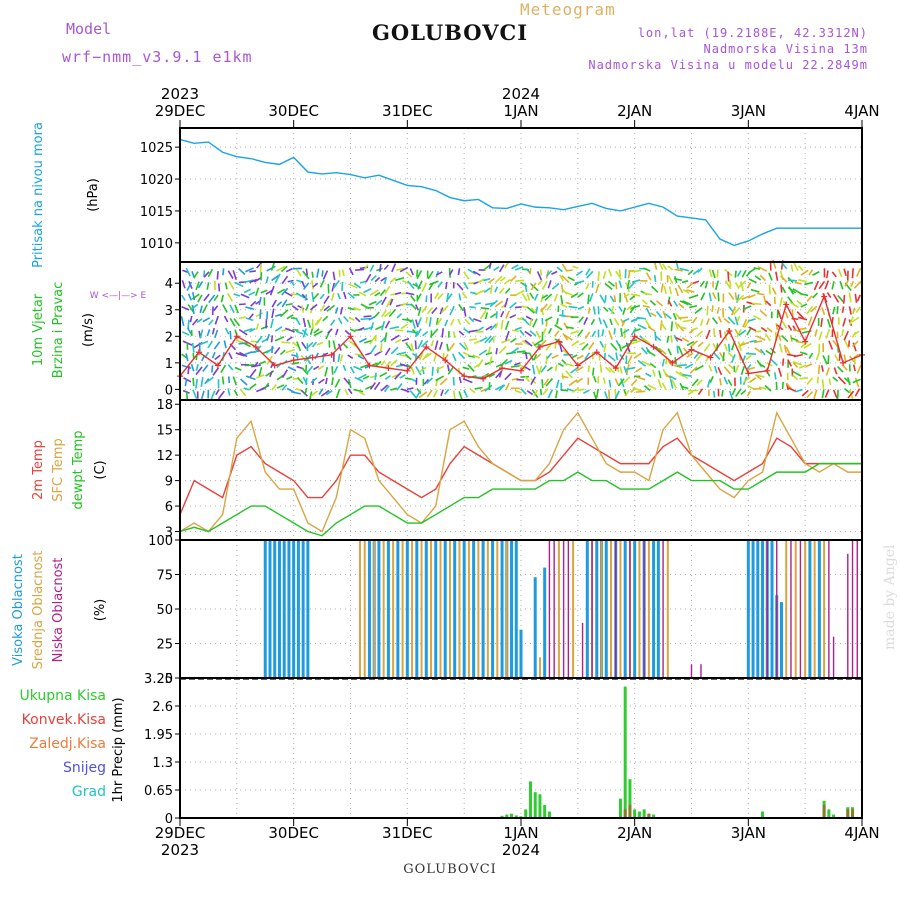  Describe the element at coordinates (180, 833) in the screenshot. I see `x-day-label-bottom: 29DEC` at that location.